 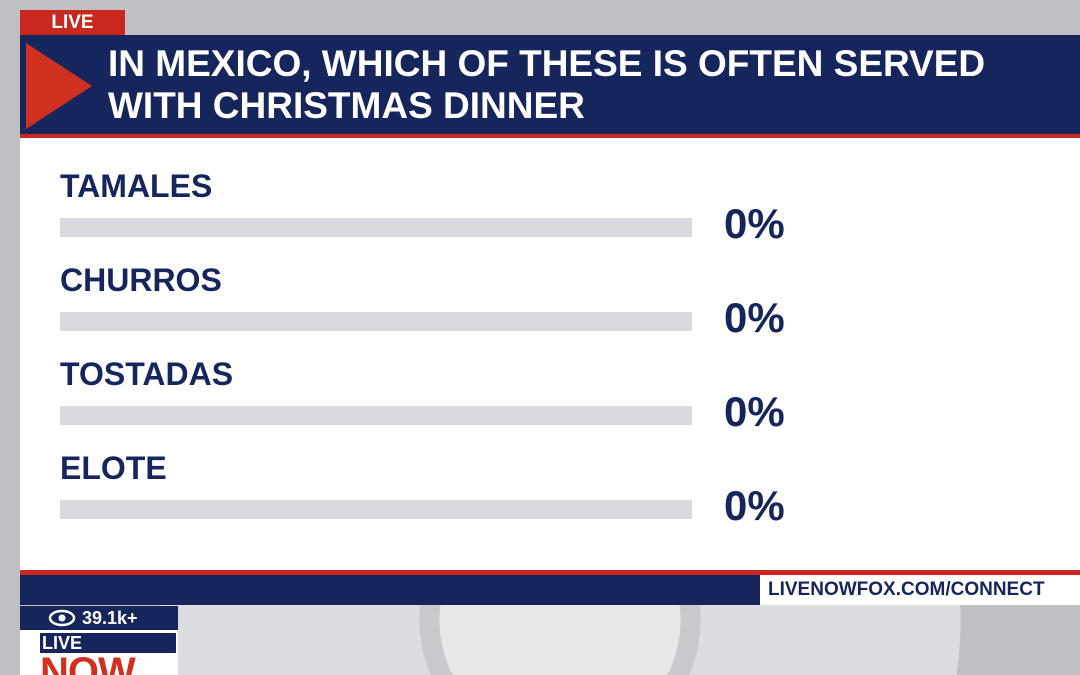 I want to click on play-icon, so click(x=59, y=86).